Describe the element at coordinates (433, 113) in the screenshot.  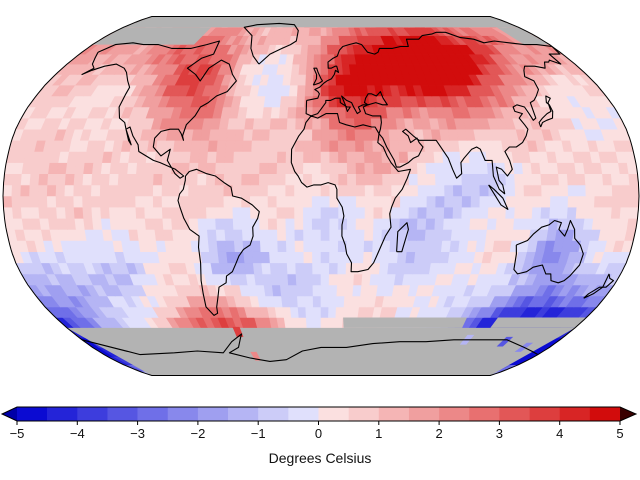
I see `coastline` at that location.